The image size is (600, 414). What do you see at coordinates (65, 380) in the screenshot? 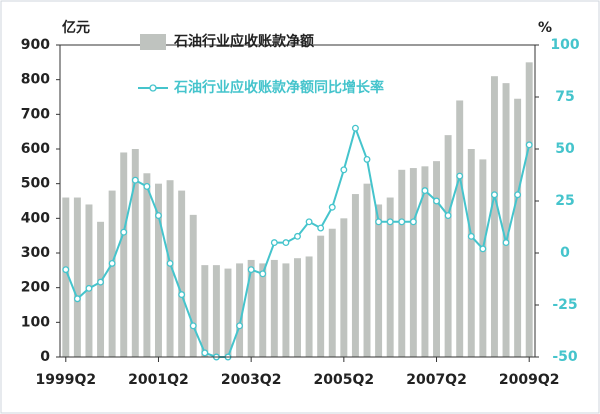
I see `x-tick-label: 1999Q2` at bounding box center [65, 380].